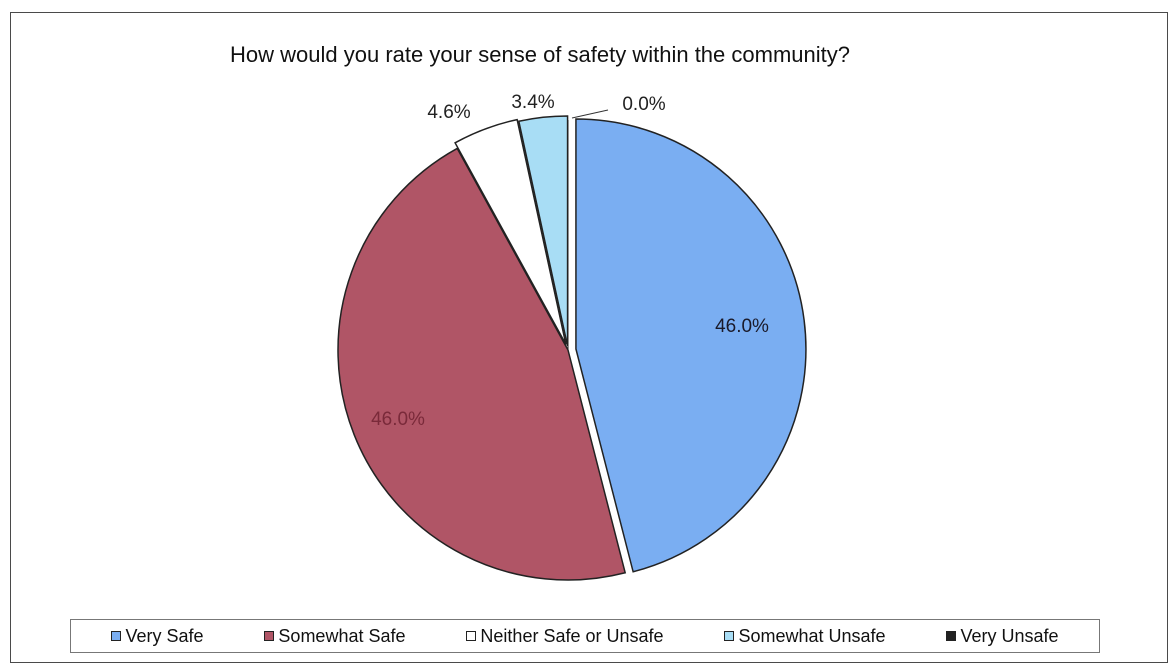 This screenshot has width=1172, height=665. Describe the element at coordinates (448, 112) in the screenshot. I see `data-label-neither-safe-or-unsafe: 4.6%` at that location.